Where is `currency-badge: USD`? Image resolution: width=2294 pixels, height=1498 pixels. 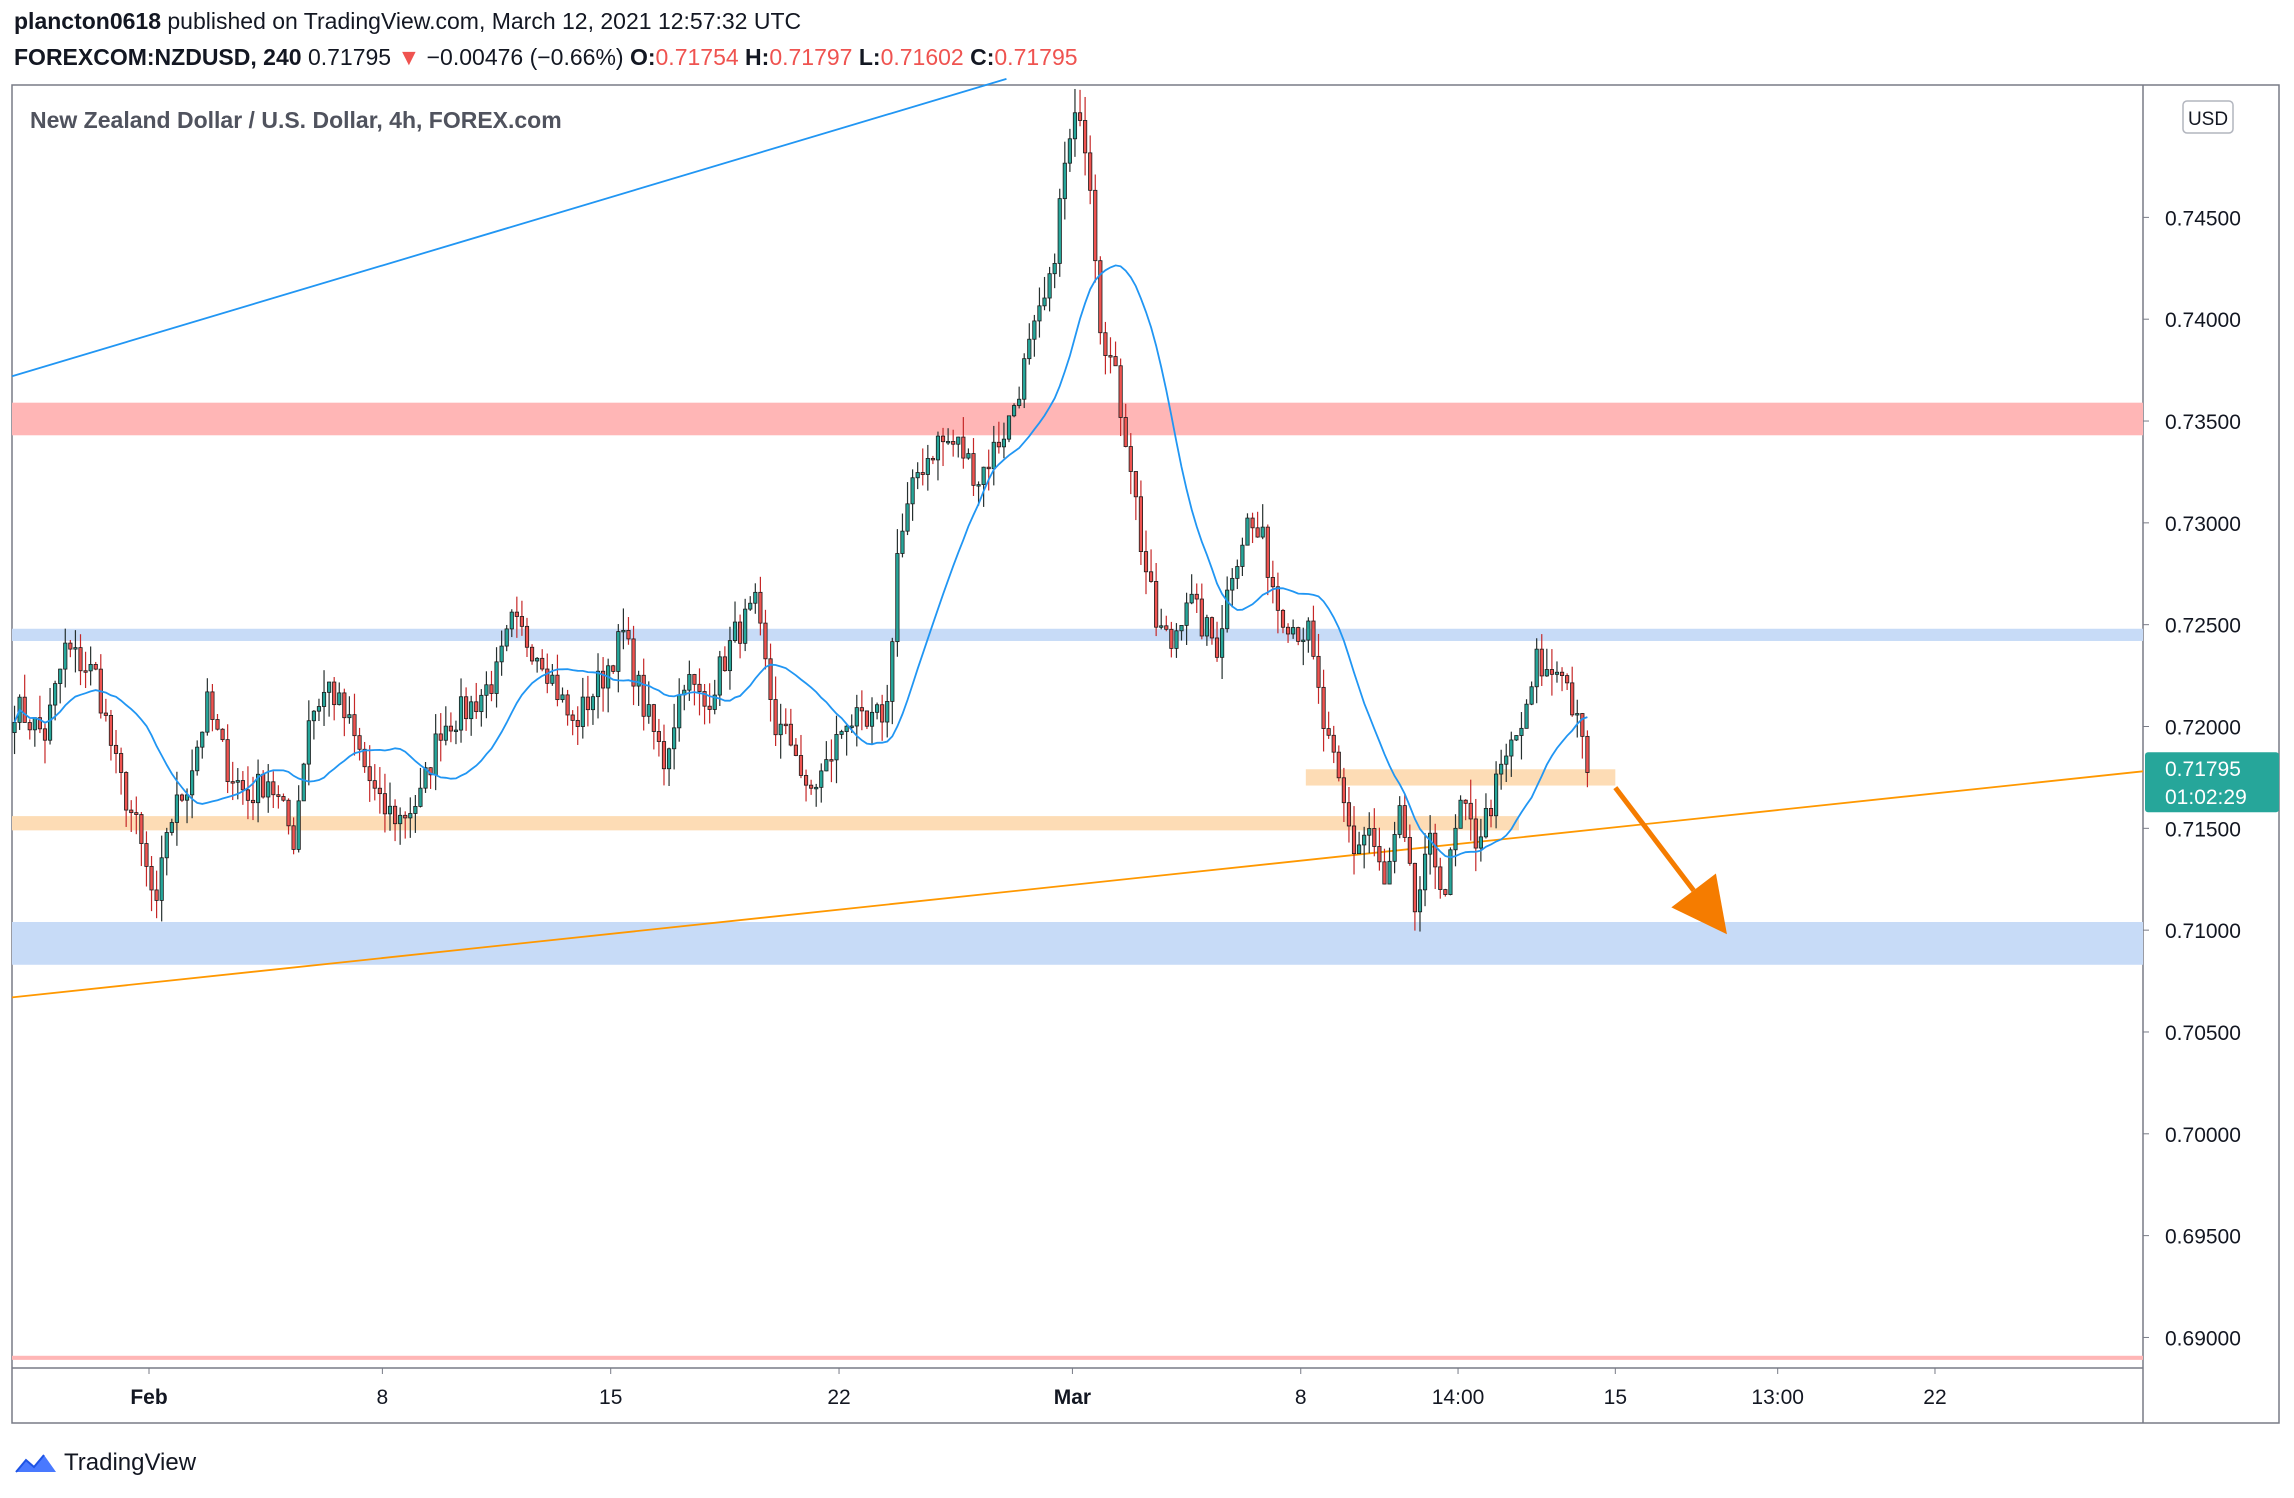
currency-badge: USD is located at coordinates (2208, 117).